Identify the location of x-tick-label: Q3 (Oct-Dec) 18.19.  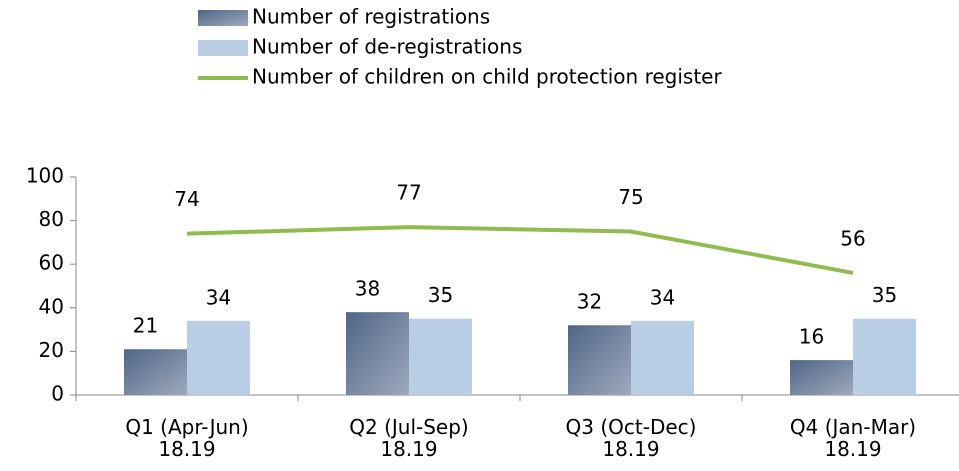
(631, 438).